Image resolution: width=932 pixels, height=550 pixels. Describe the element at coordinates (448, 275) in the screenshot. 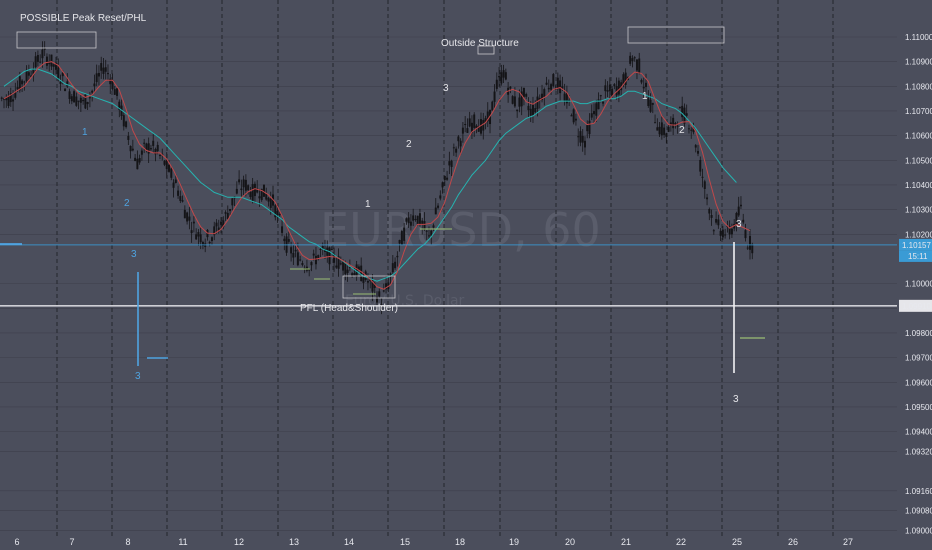

I see `levels-layer` at that location.